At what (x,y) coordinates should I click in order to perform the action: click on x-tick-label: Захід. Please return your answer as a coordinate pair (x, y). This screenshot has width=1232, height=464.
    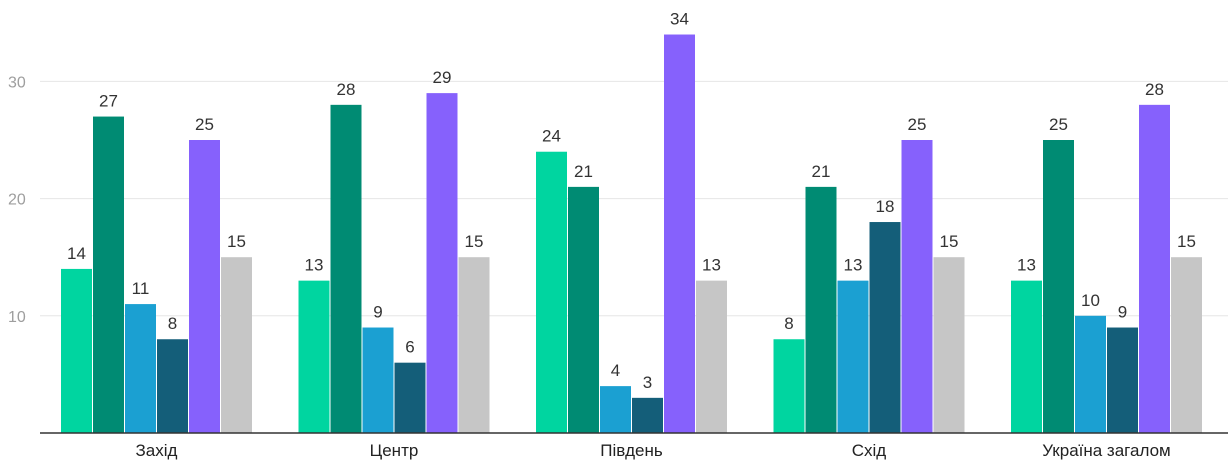
    Looking at the image, I should click on (157, 450).